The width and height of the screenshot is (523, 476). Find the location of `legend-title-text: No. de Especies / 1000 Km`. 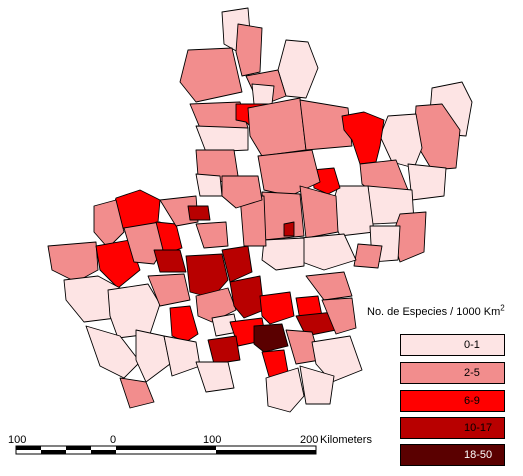

legend-title-text: No. de Especies / 1000 Km is located at coordinates (434, 312).